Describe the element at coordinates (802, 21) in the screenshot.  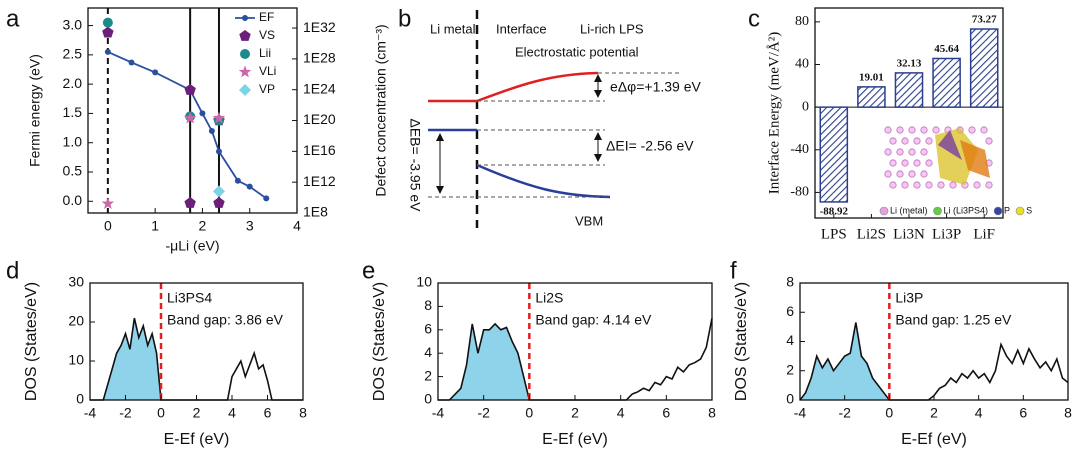
I see `y-tick-label: 80` at that location.